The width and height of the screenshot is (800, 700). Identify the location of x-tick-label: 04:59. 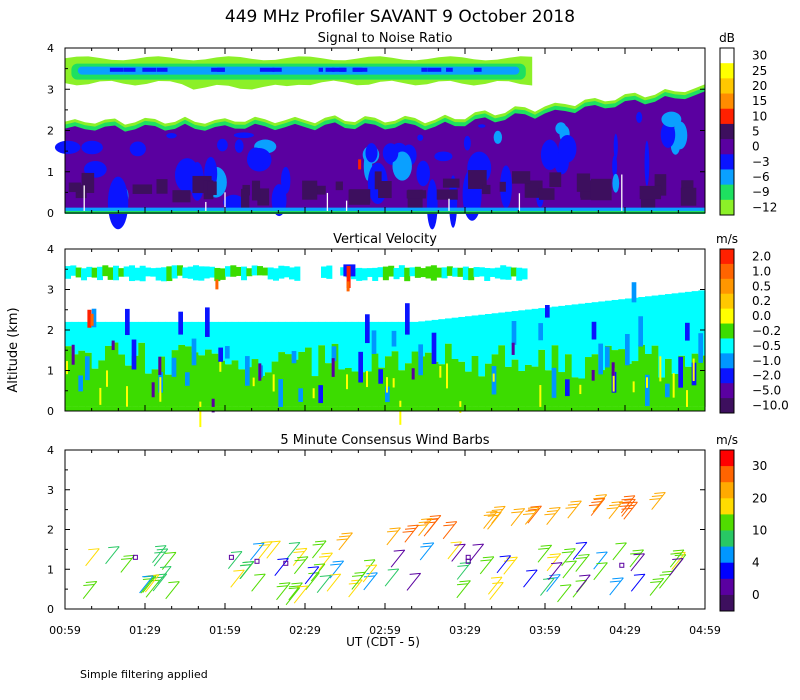
(705, 630).